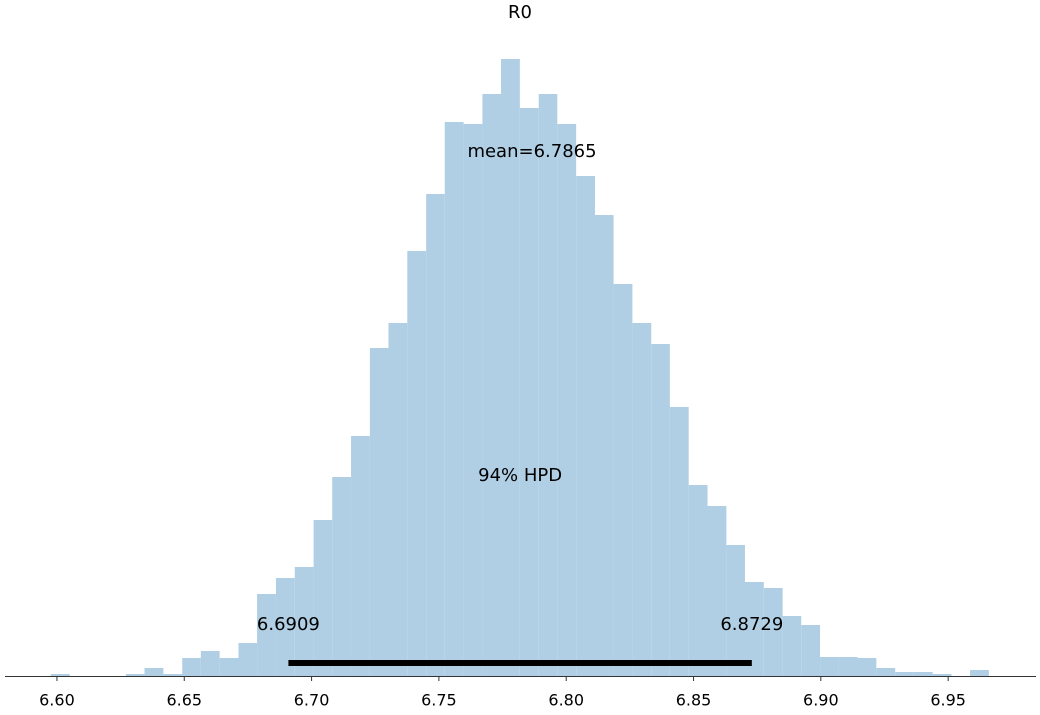  Describe the element at coordinates (184, 700) in the screenshot. I see `x-tick-label: 6.65` at that location.